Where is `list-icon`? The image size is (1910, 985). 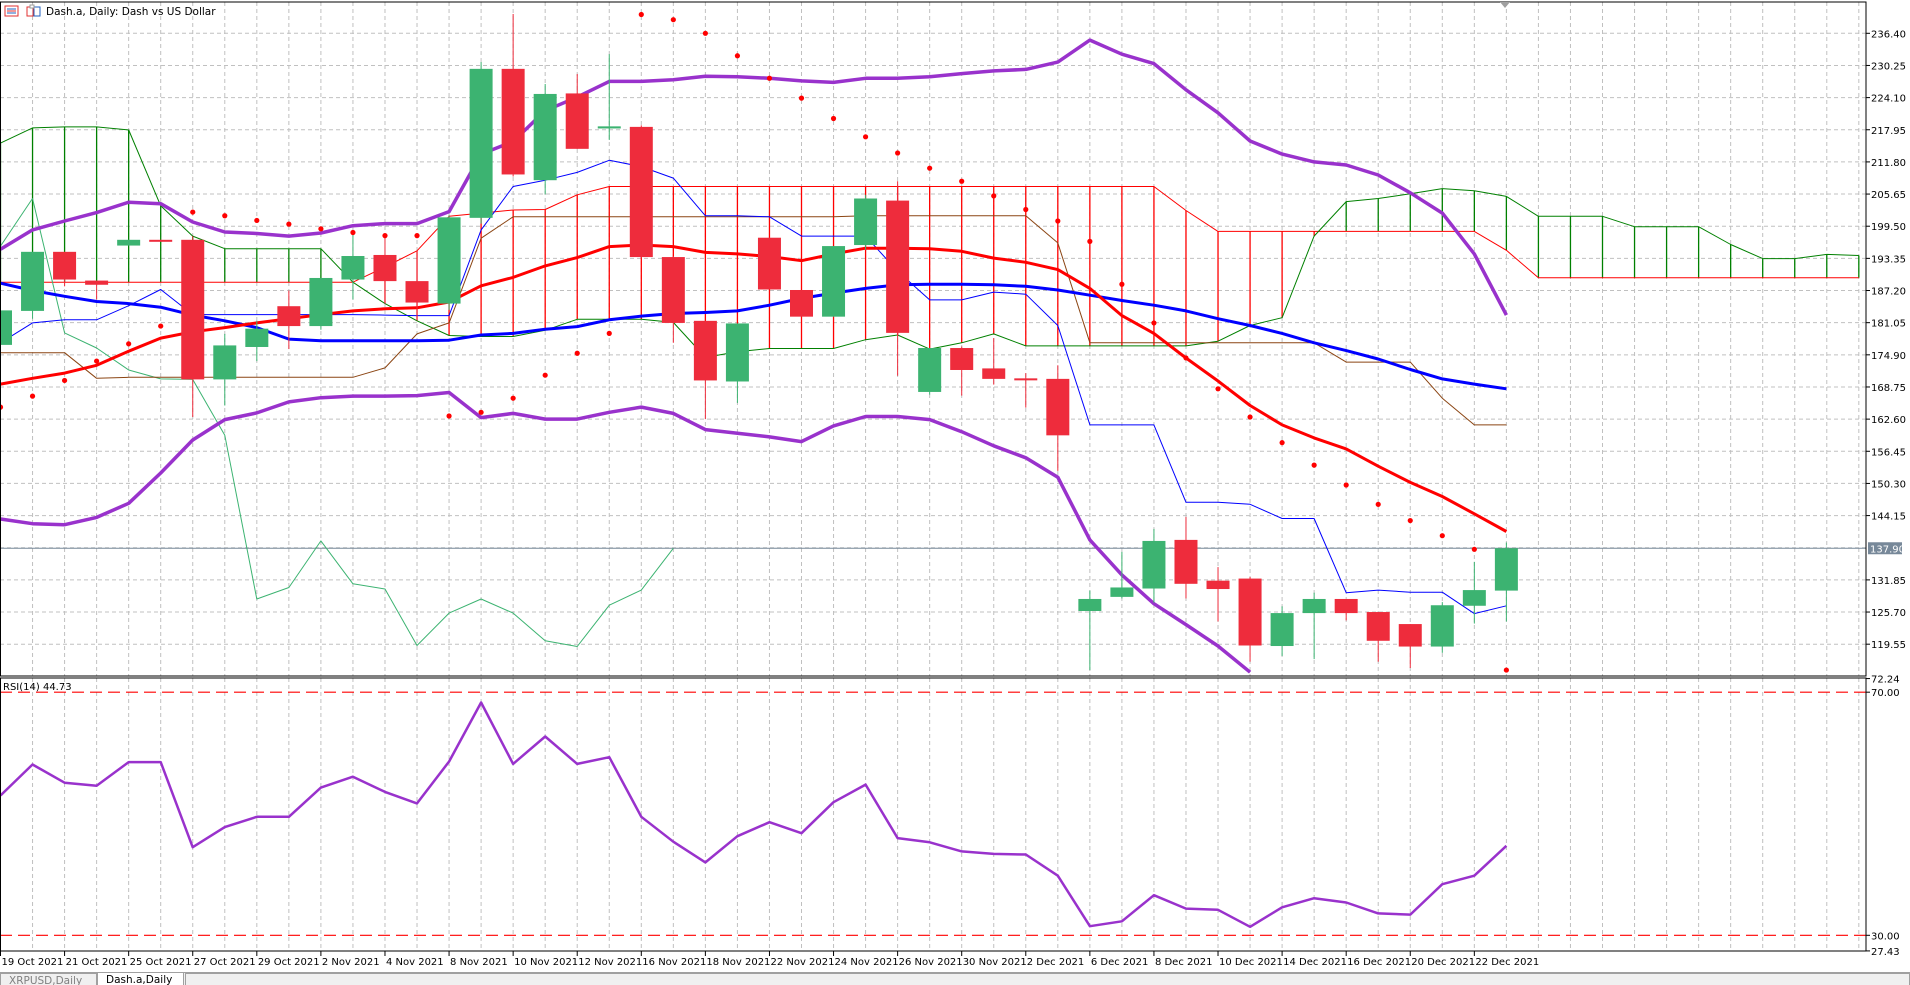
list-icon is located at coordinates (11, 11).